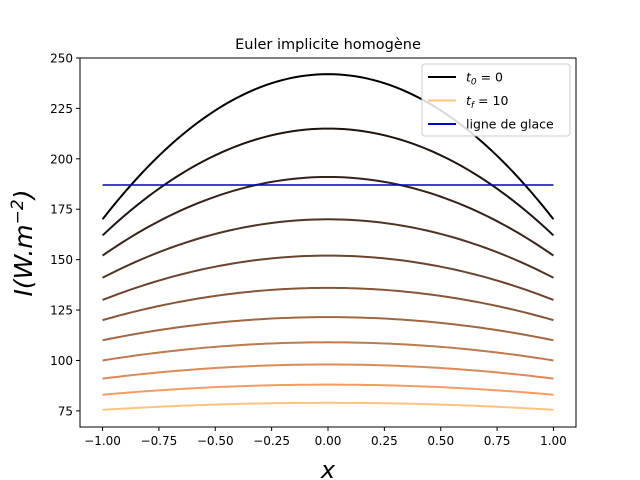  I want to click on legend-label-sub: 0, so click(474, 83).